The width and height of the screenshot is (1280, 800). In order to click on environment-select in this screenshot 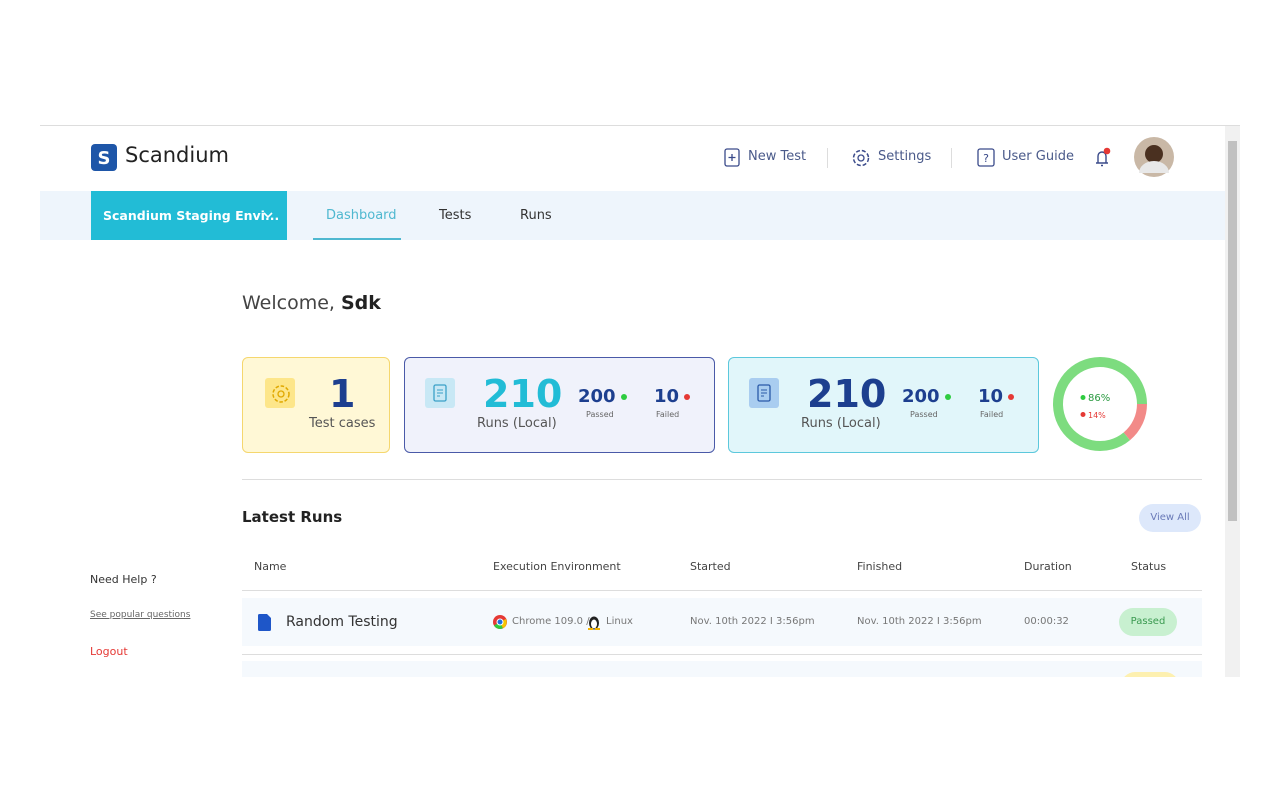, I will do `click(189, 215)`.